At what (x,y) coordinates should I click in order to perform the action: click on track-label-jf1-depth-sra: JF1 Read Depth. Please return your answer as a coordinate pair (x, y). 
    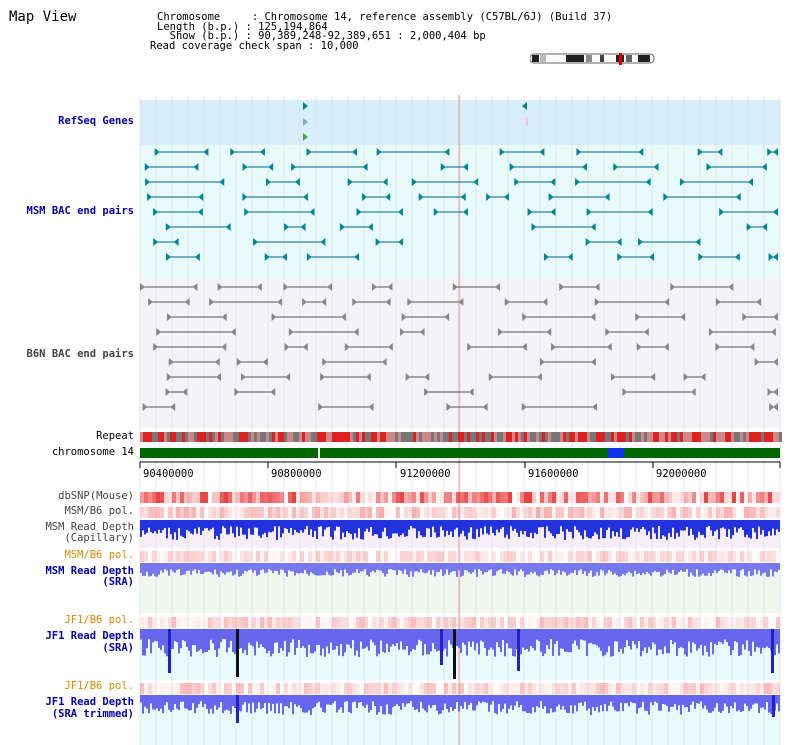
    Looking at the image, I should click on (89, 636).